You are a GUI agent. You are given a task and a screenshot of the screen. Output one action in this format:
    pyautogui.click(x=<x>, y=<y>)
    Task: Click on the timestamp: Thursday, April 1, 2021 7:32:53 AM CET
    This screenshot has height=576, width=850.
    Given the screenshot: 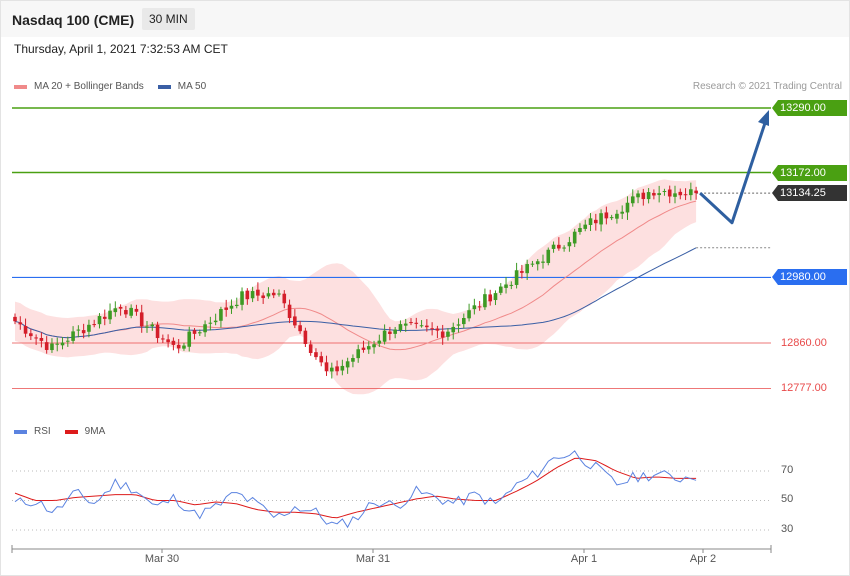 What is the action you would take?
    pyautogui.click(x=121, y=49)
    